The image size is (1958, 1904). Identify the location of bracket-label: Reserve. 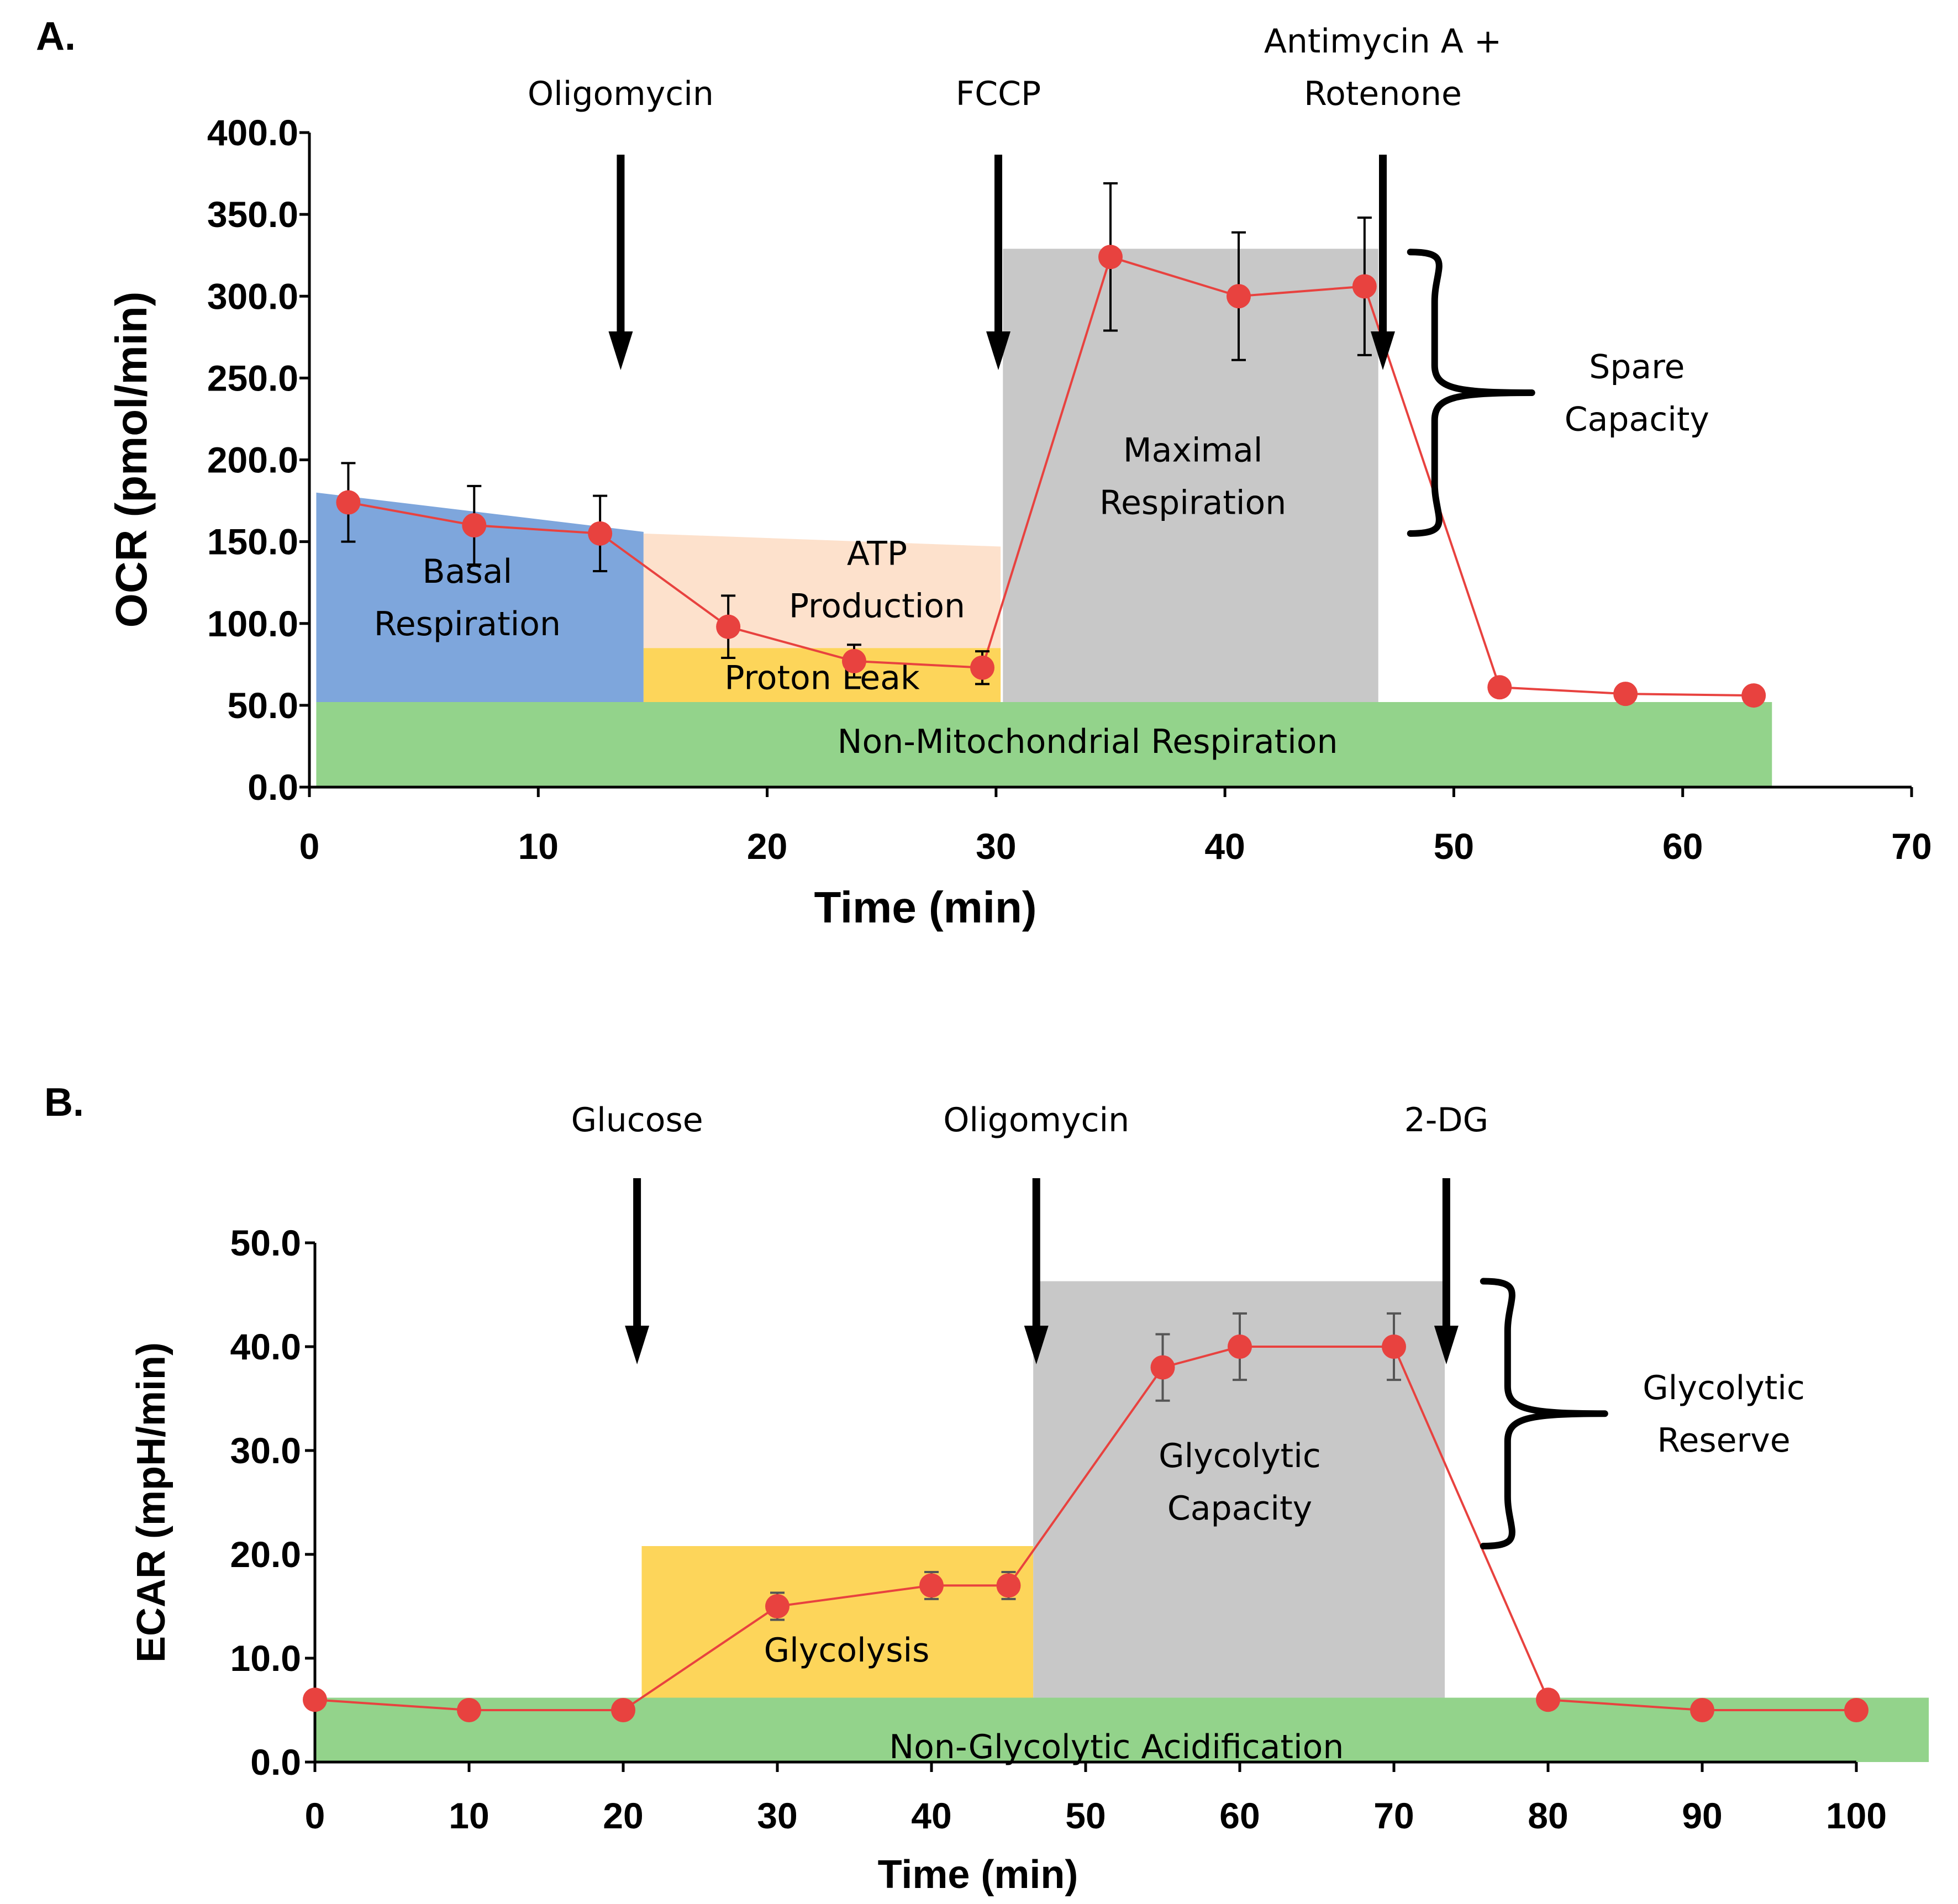
(1723, 1440).